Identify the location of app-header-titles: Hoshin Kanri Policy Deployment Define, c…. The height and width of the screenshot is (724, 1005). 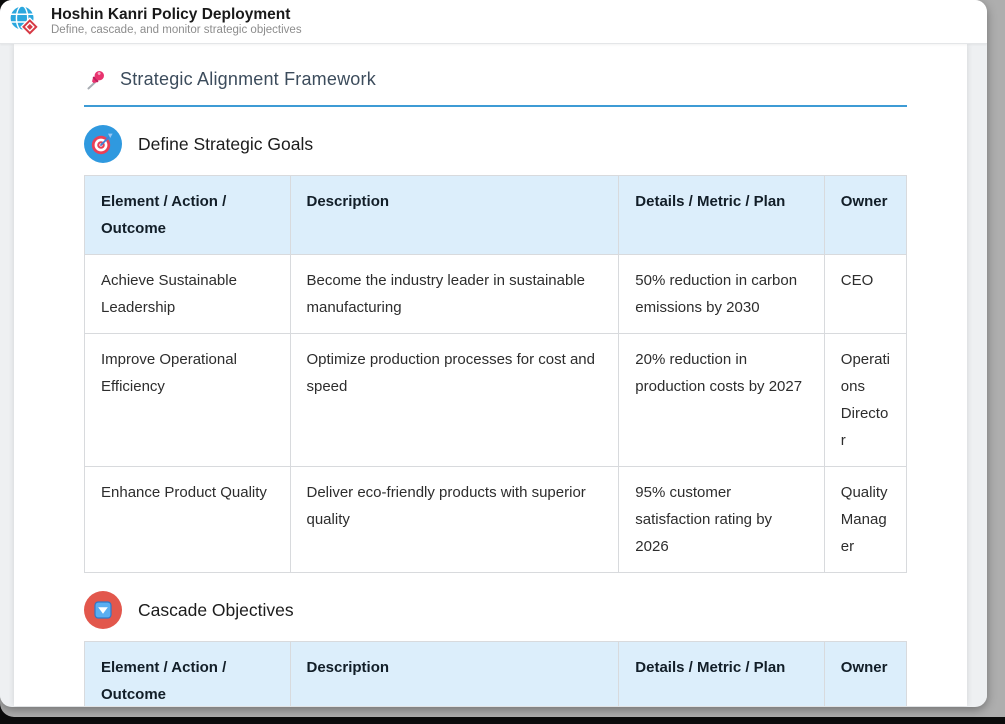
(176, 21).